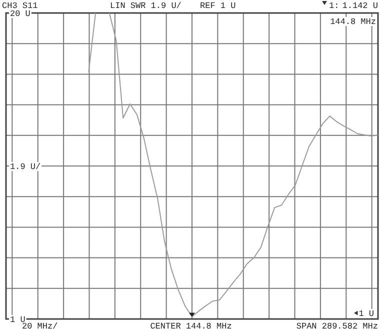 The image size is (382, 329). What do you see at coordinates (218, 6) in the screenshot?
I see `text: REF 1 U` at bounding box center [218, 6].